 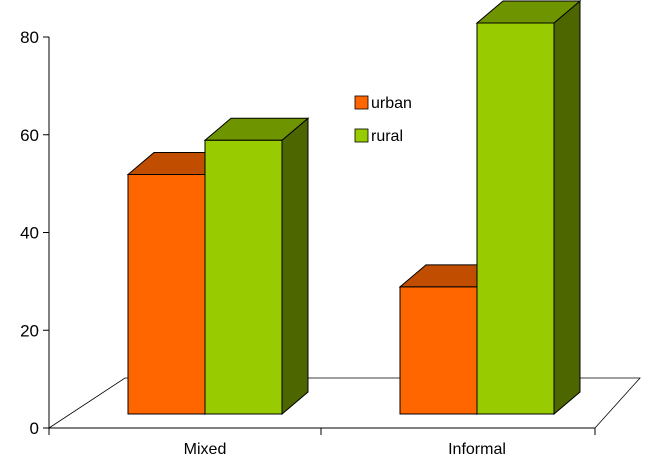 I want to click on legend-label-rural: rural, so click(x=387, y=136).